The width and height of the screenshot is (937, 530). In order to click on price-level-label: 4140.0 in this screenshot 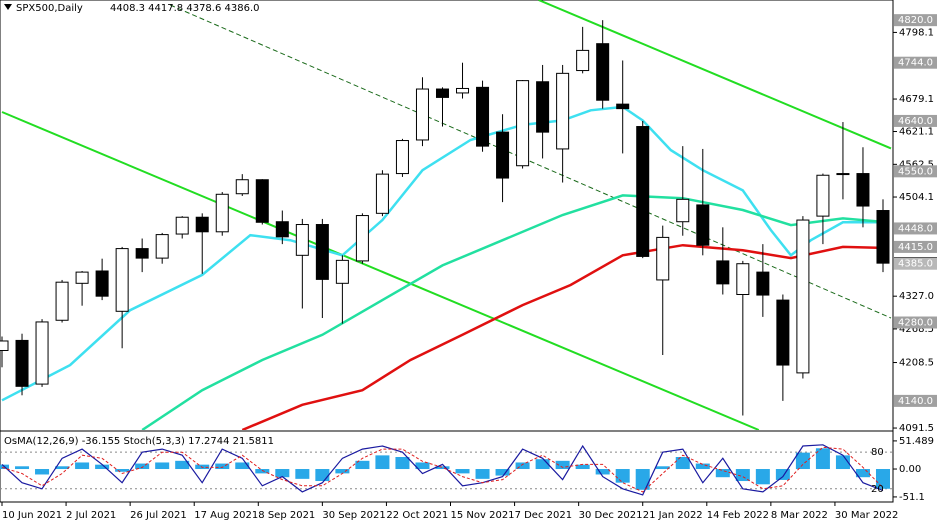, I will do `click(915, 401)`.